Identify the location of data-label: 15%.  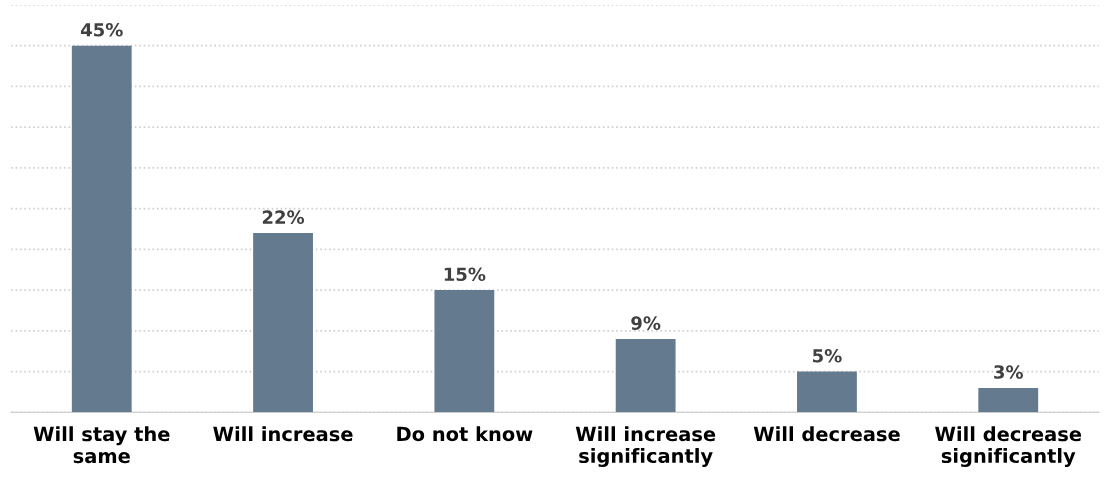
(465, 274).